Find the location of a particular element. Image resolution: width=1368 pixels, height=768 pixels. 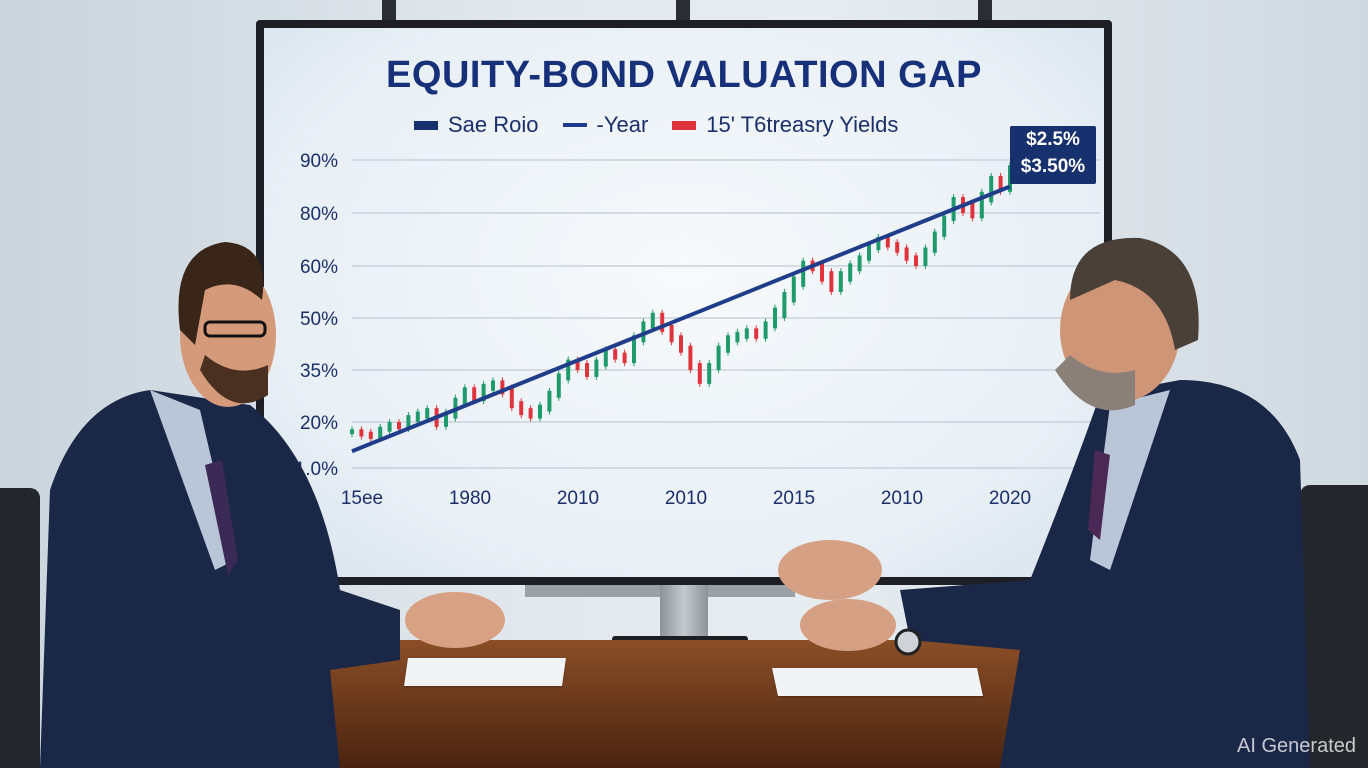

legend-label: -Year is located at coordinates (622, 124).